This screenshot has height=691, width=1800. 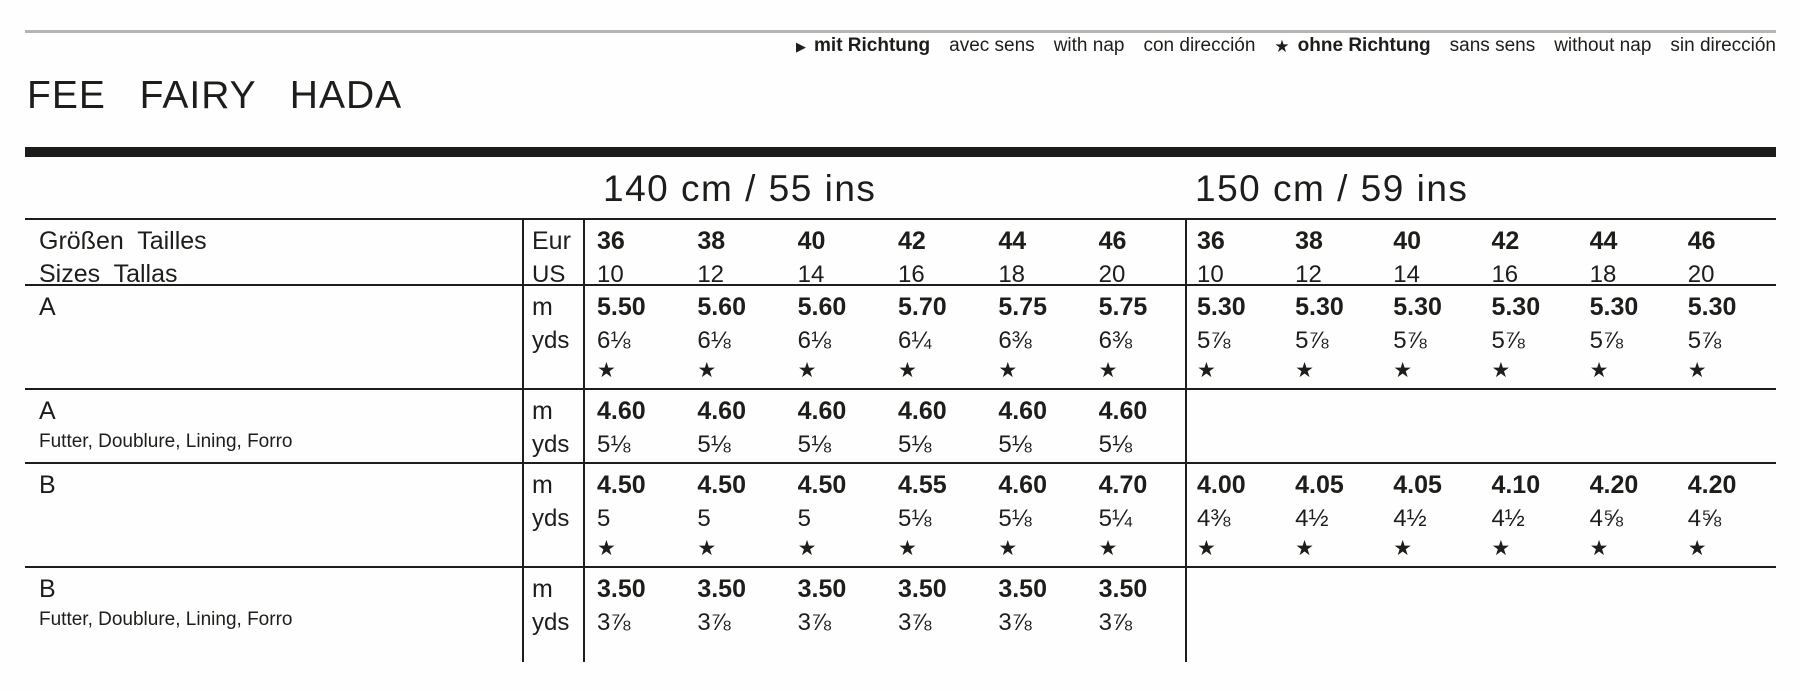 I want to click on fabric-amount-cell: 4.60 5⅛ ★, so click(x=1036, y=515).